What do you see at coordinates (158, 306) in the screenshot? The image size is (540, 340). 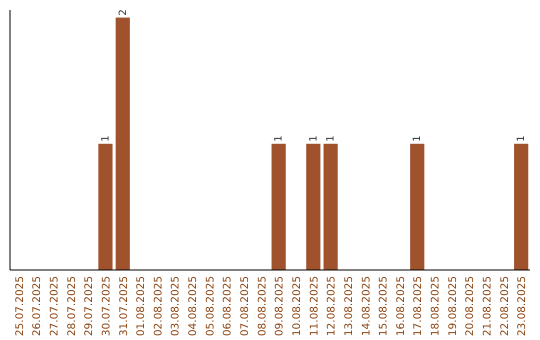 I see `x-tick-label: 02.08.2025` at bounding box center [158, 306].